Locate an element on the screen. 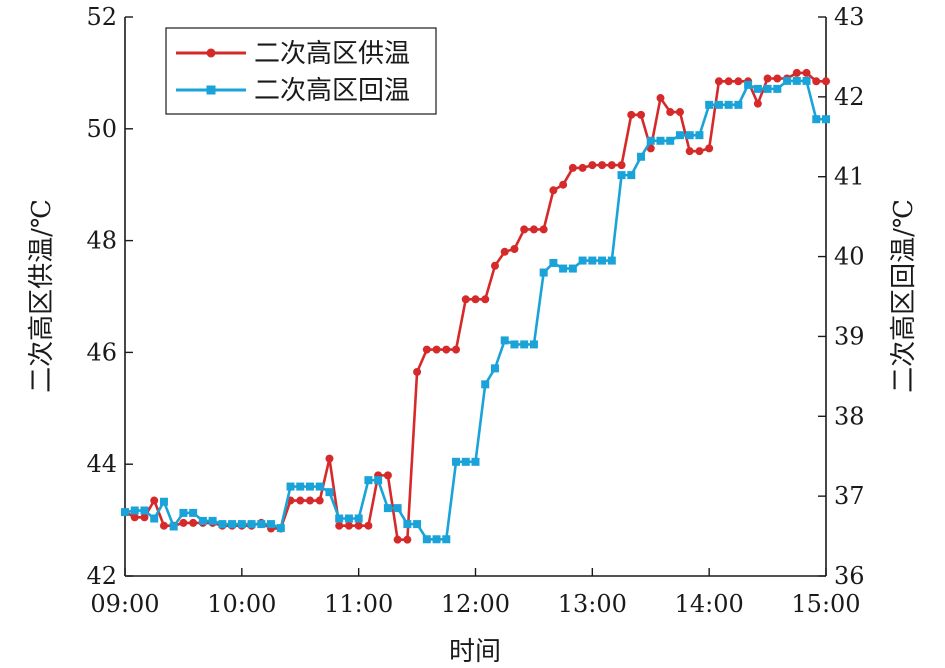 This screenshot has width=945, height=668. left-y-tick-label: 44 is located at coordinates (101, 464).